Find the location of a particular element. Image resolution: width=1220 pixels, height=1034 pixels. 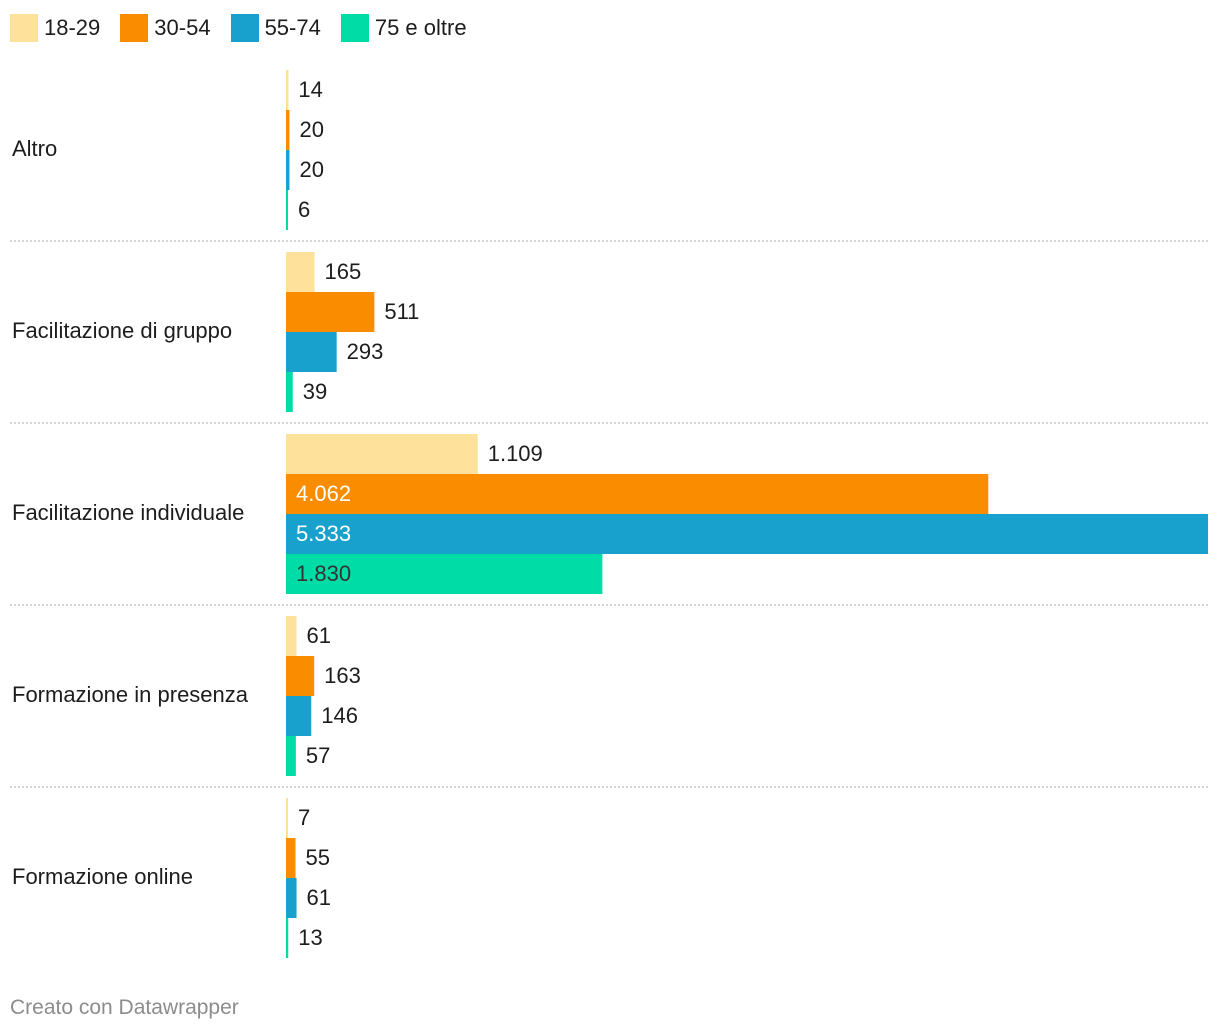

value-label-formazione-in-presenza-30-54: 163 is located at coordinates (342, 675).